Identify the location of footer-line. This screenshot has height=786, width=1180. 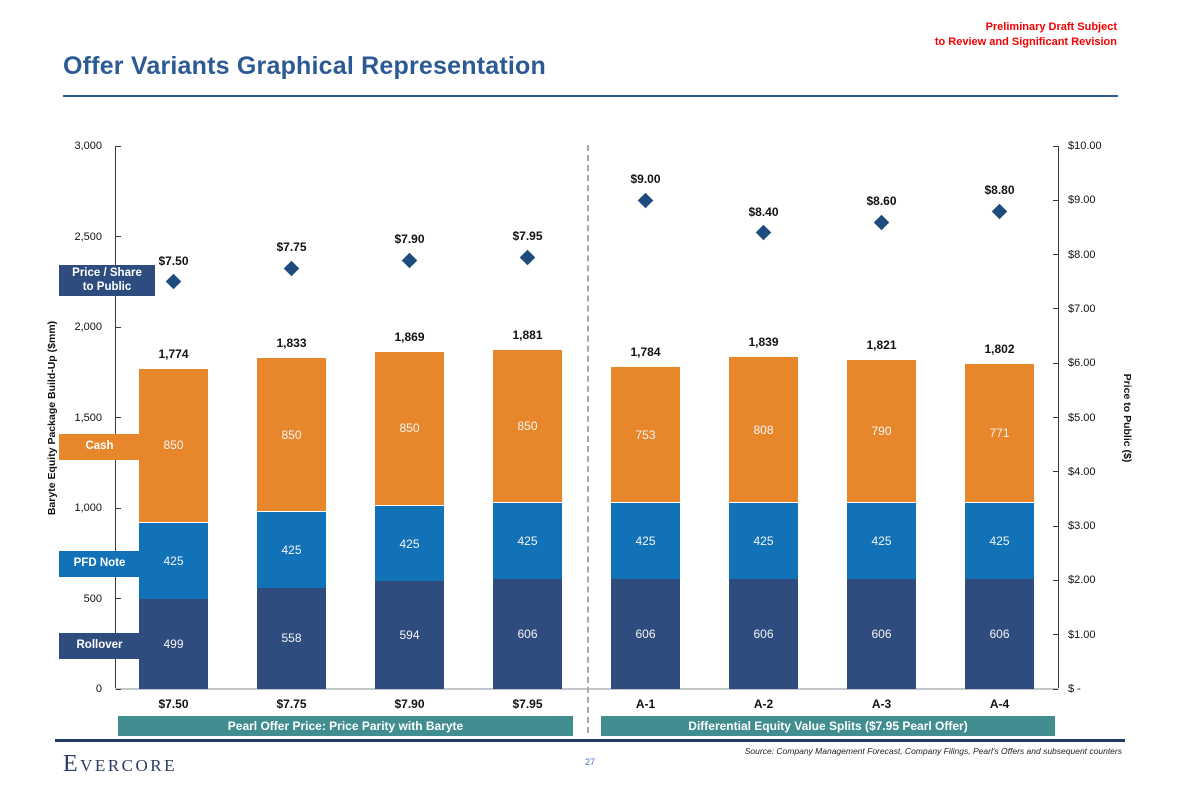
(590, 740).